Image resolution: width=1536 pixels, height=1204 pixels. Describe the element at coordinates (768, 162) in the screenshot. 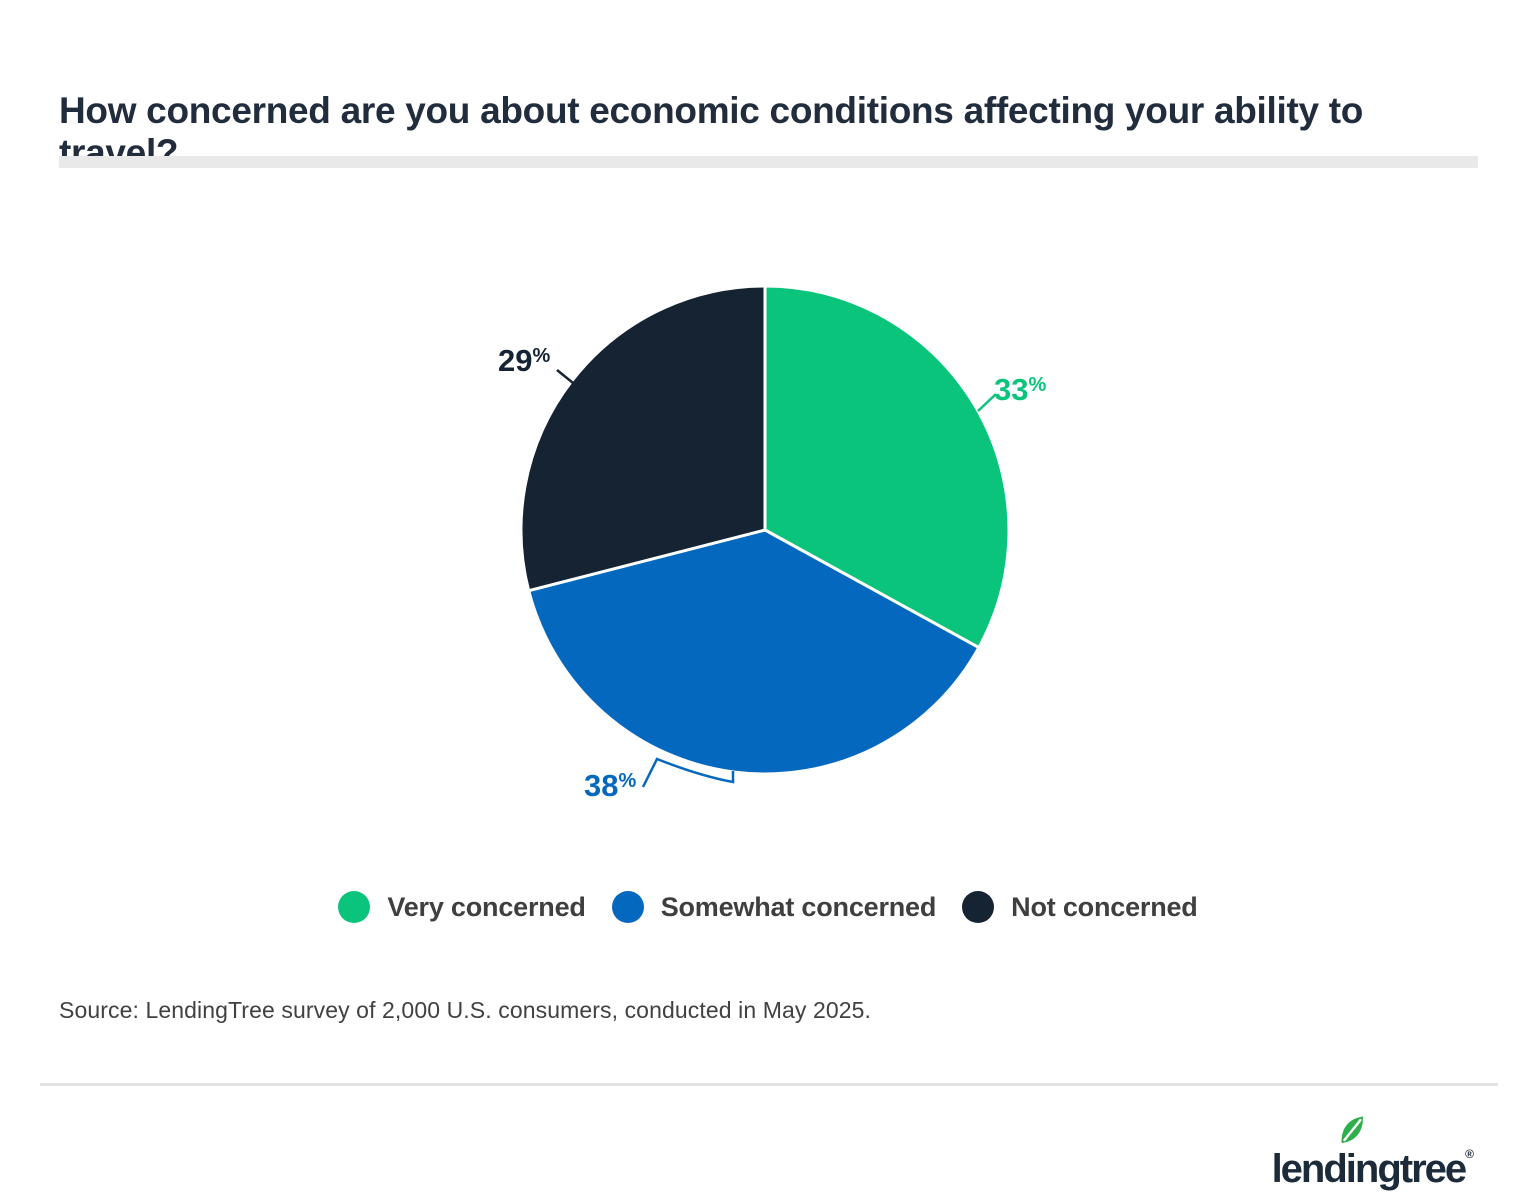

I see `title-divider` at that location.